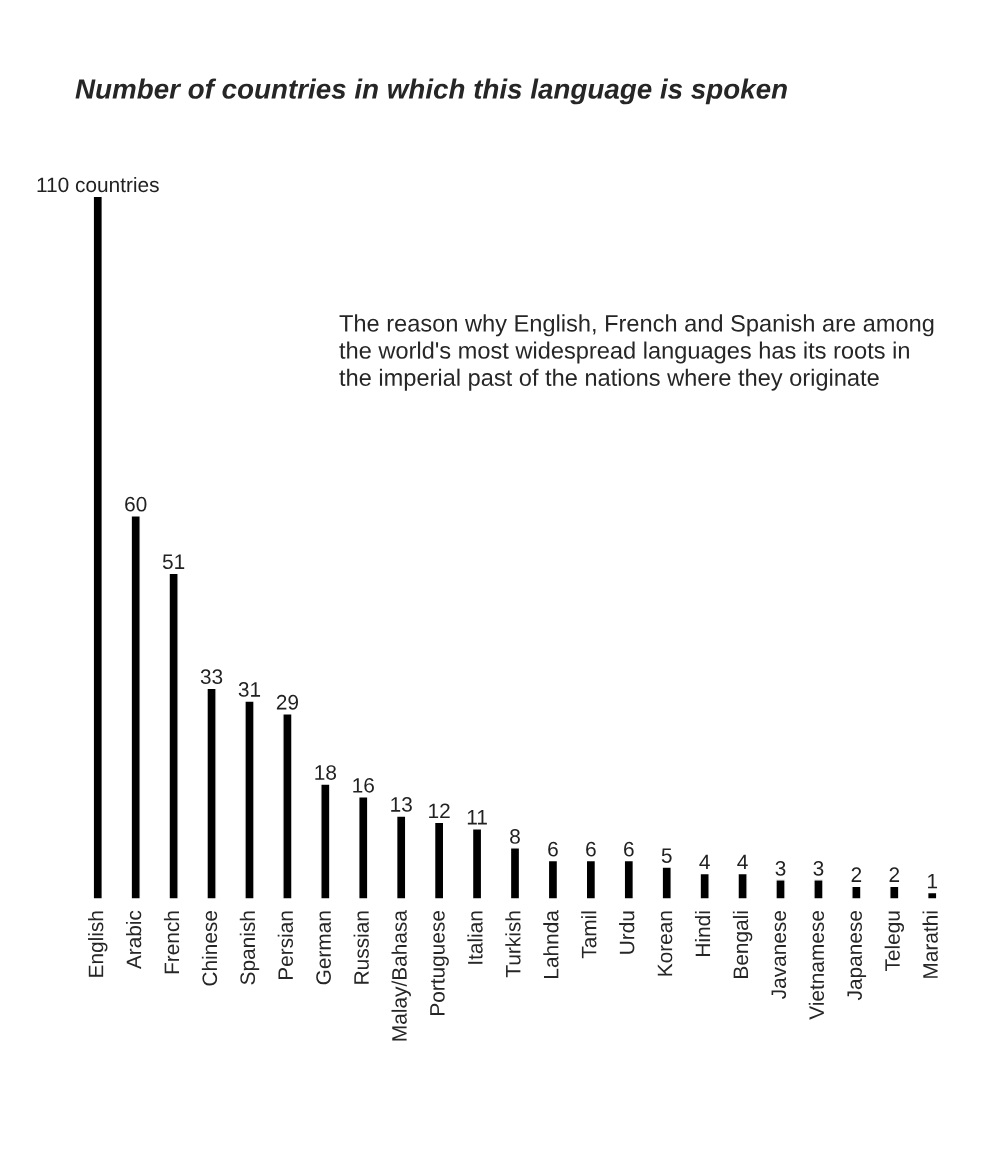  What do you see at coordinates (401, 975) in the screenshot?
I see `x-tick-label: Malay/Bahasa` at bounding box center [401, 975].